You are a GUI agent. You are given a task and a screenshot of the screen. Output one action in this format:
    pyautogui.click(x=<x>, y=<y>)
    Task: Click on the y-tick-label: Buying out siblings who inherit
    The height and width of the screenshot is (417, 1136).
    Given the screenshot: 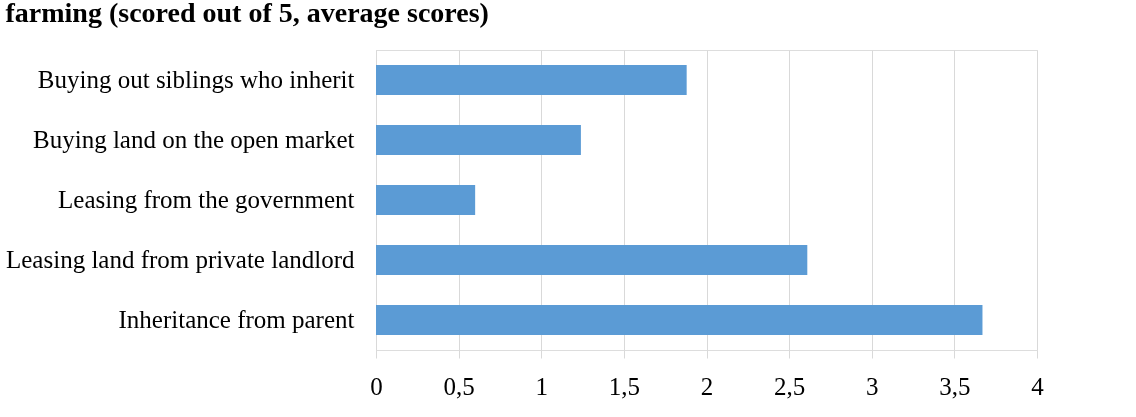 What is the action you would take?
    pyautogui.click(x=196, y=79)
    